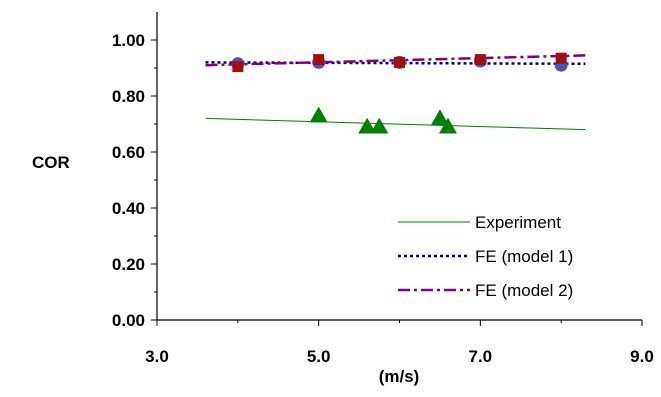 This screenshot has height=397, width=661. What do you see at coordinates (128, 96) in the screenshot?
I see `y-tick-label: 0.80` at bounding box center [128, 96].